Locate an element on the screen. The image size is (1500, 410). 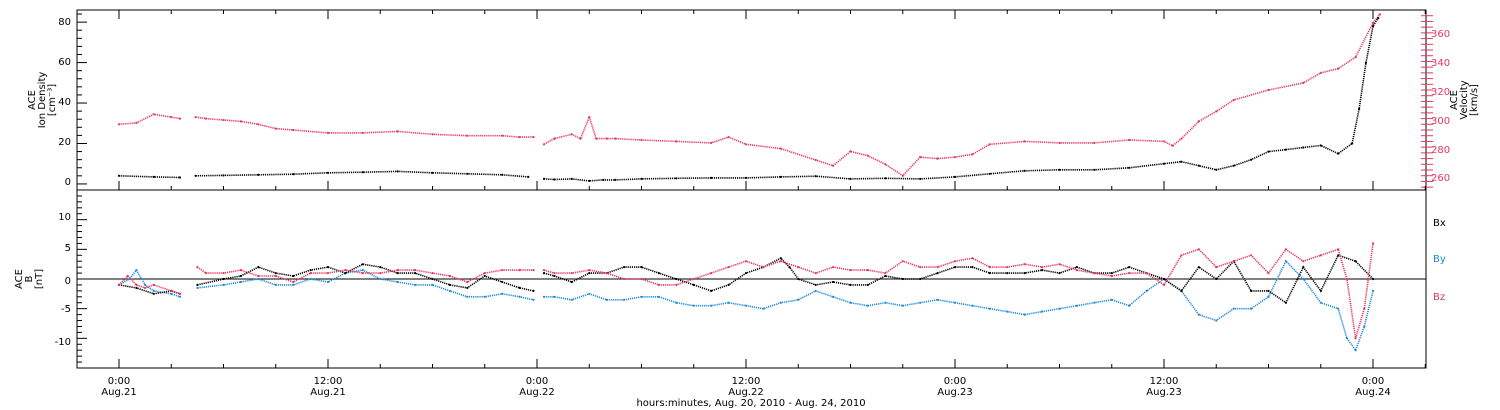
legend-bz-label: Bz is located at coordinates (1439, 297).